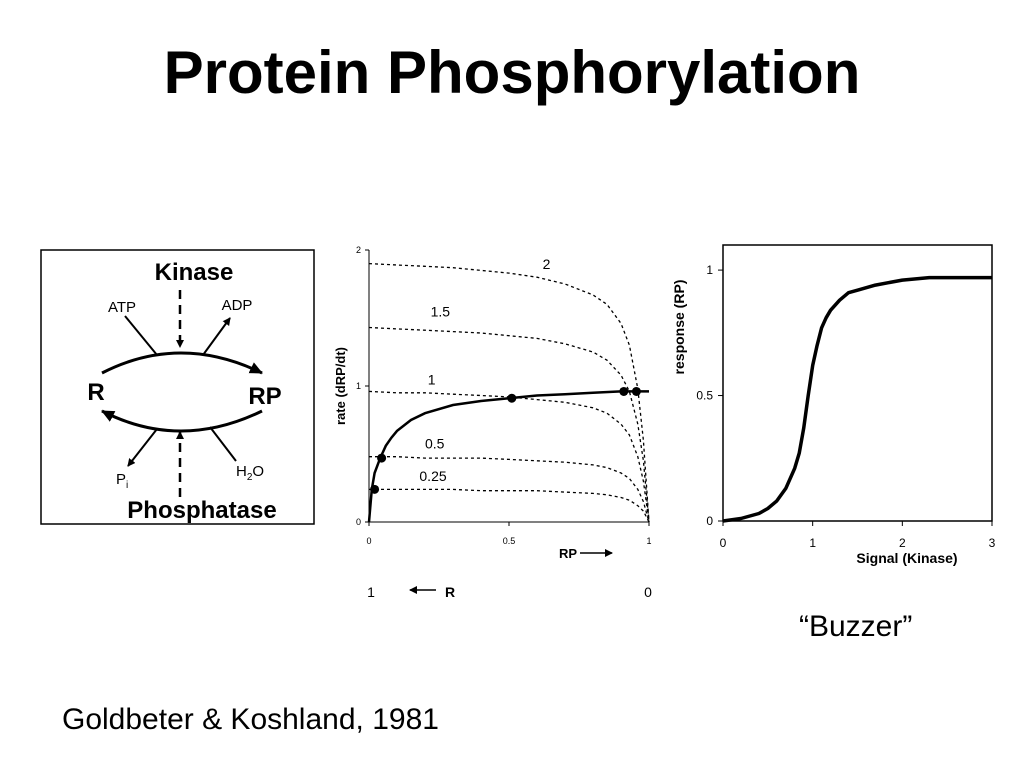 This screenshot has width=1024, height=768. Describe the element at coordinates (358, 522) in the screenshot. I see `rate-plot-y-tick-label: 0` at that location.